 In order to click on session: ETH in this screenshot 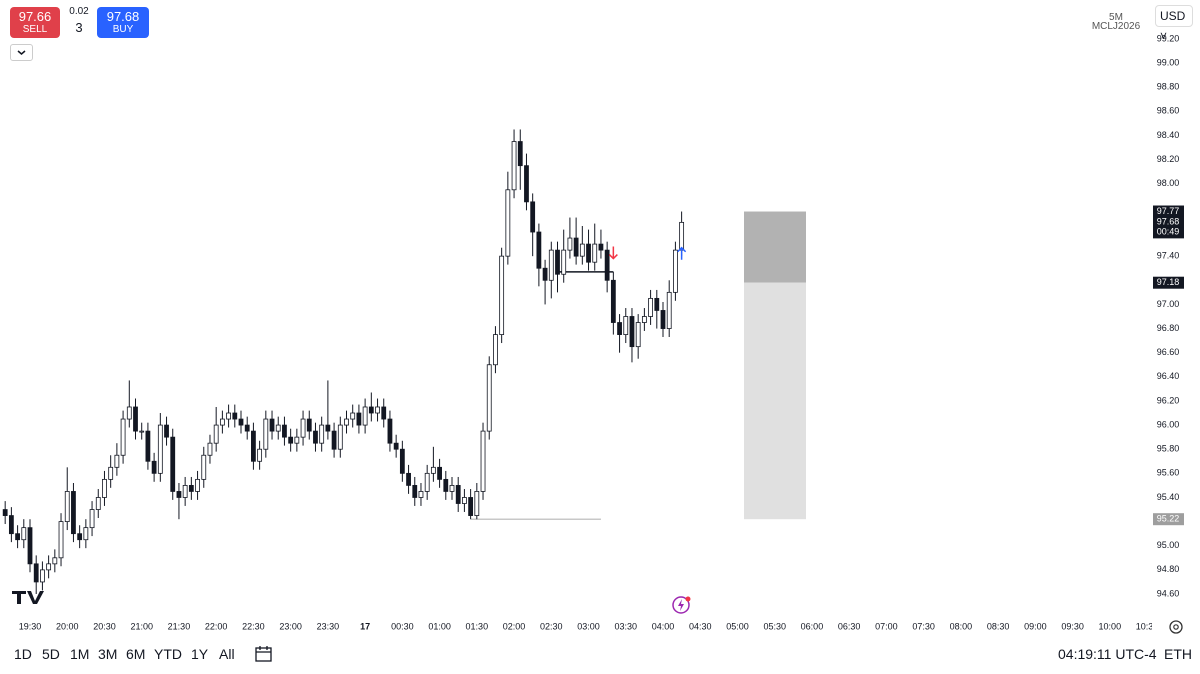, I will do `click(1178, 654)`.